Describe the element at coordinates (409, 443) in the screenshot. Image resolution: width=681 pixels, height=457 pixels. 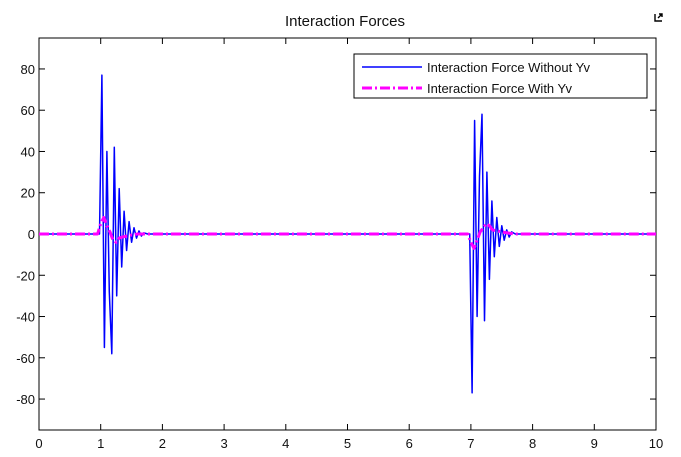
I see `x-tick-label: 6` at that location.